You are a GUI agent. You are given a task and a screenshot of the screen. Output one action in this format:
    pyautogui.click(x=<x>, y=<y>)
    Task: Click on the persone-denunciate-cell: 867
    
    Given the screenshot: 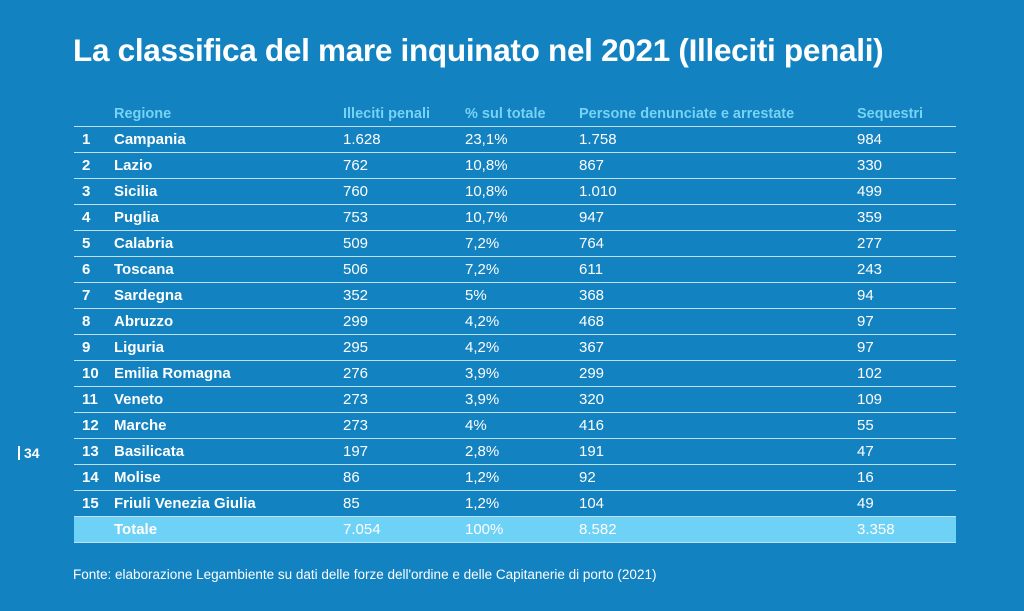 What is the action you would take?
    pyautogui.click(x=718, y=165)
    